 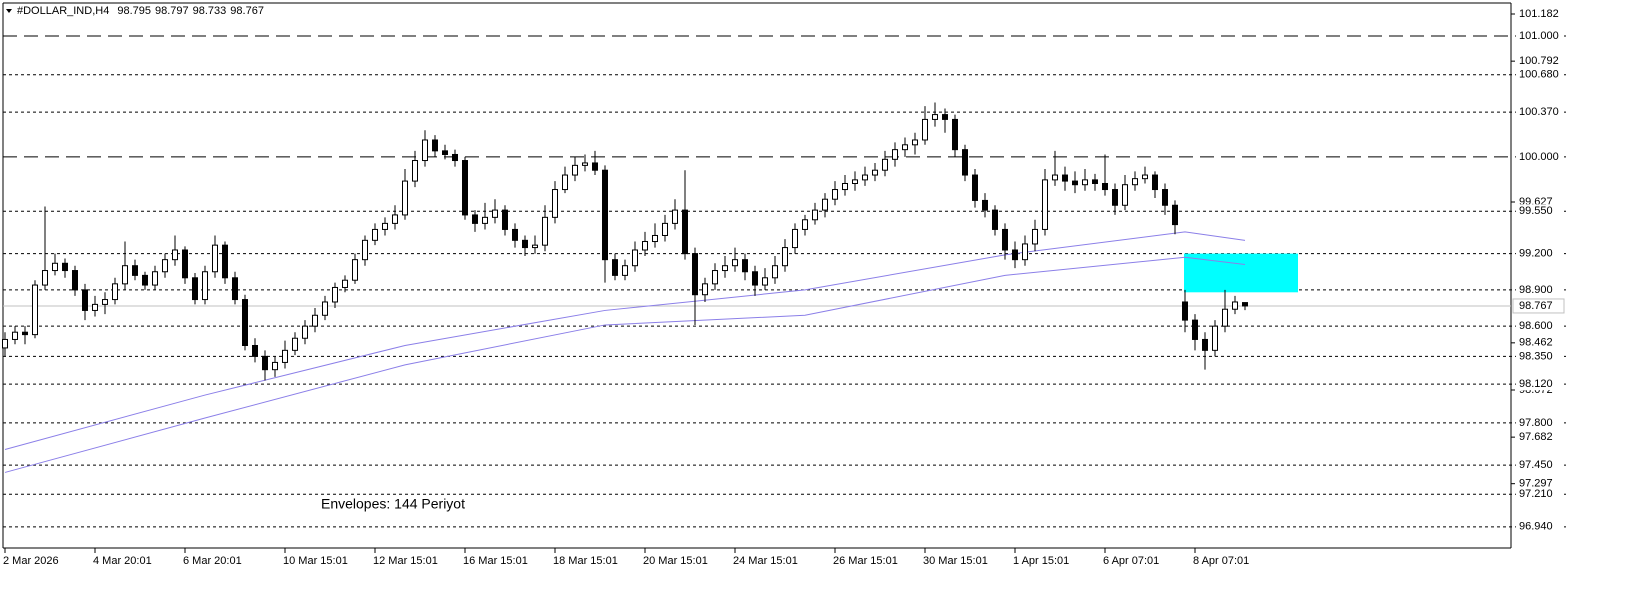 I want to click on y-tick-label: 100.792, so click(x=1539, y=61).